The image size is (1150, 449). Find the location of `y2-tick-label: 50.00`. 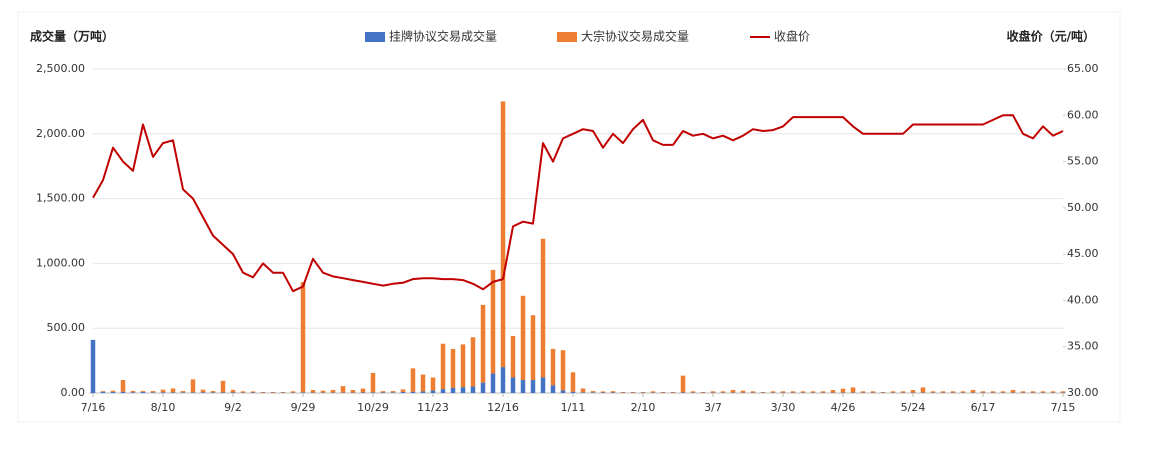

y2-tick-label: 50.00 is located at coordinates (1083, 207).